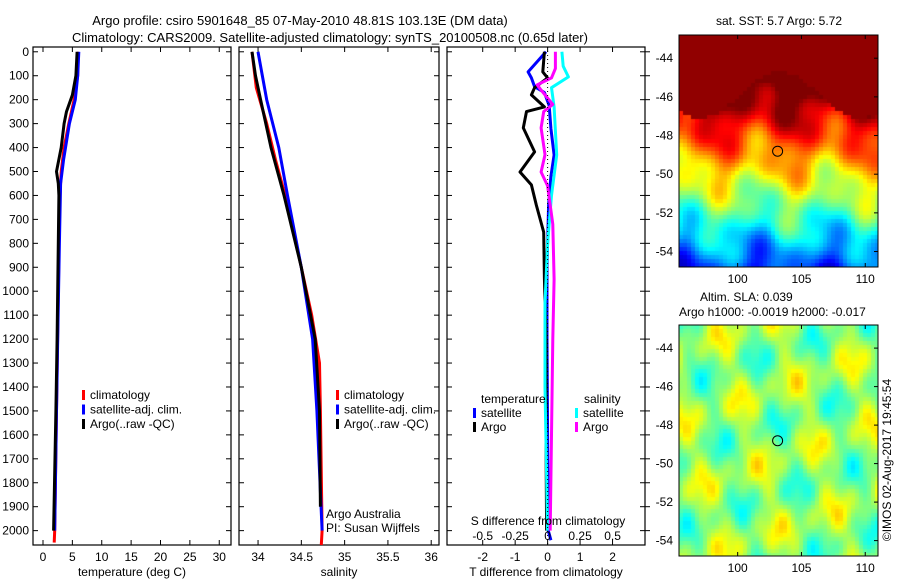  Describe the element at coordinates (596, 427) in the screenshot. I see `legend-label: Argo` at that location.